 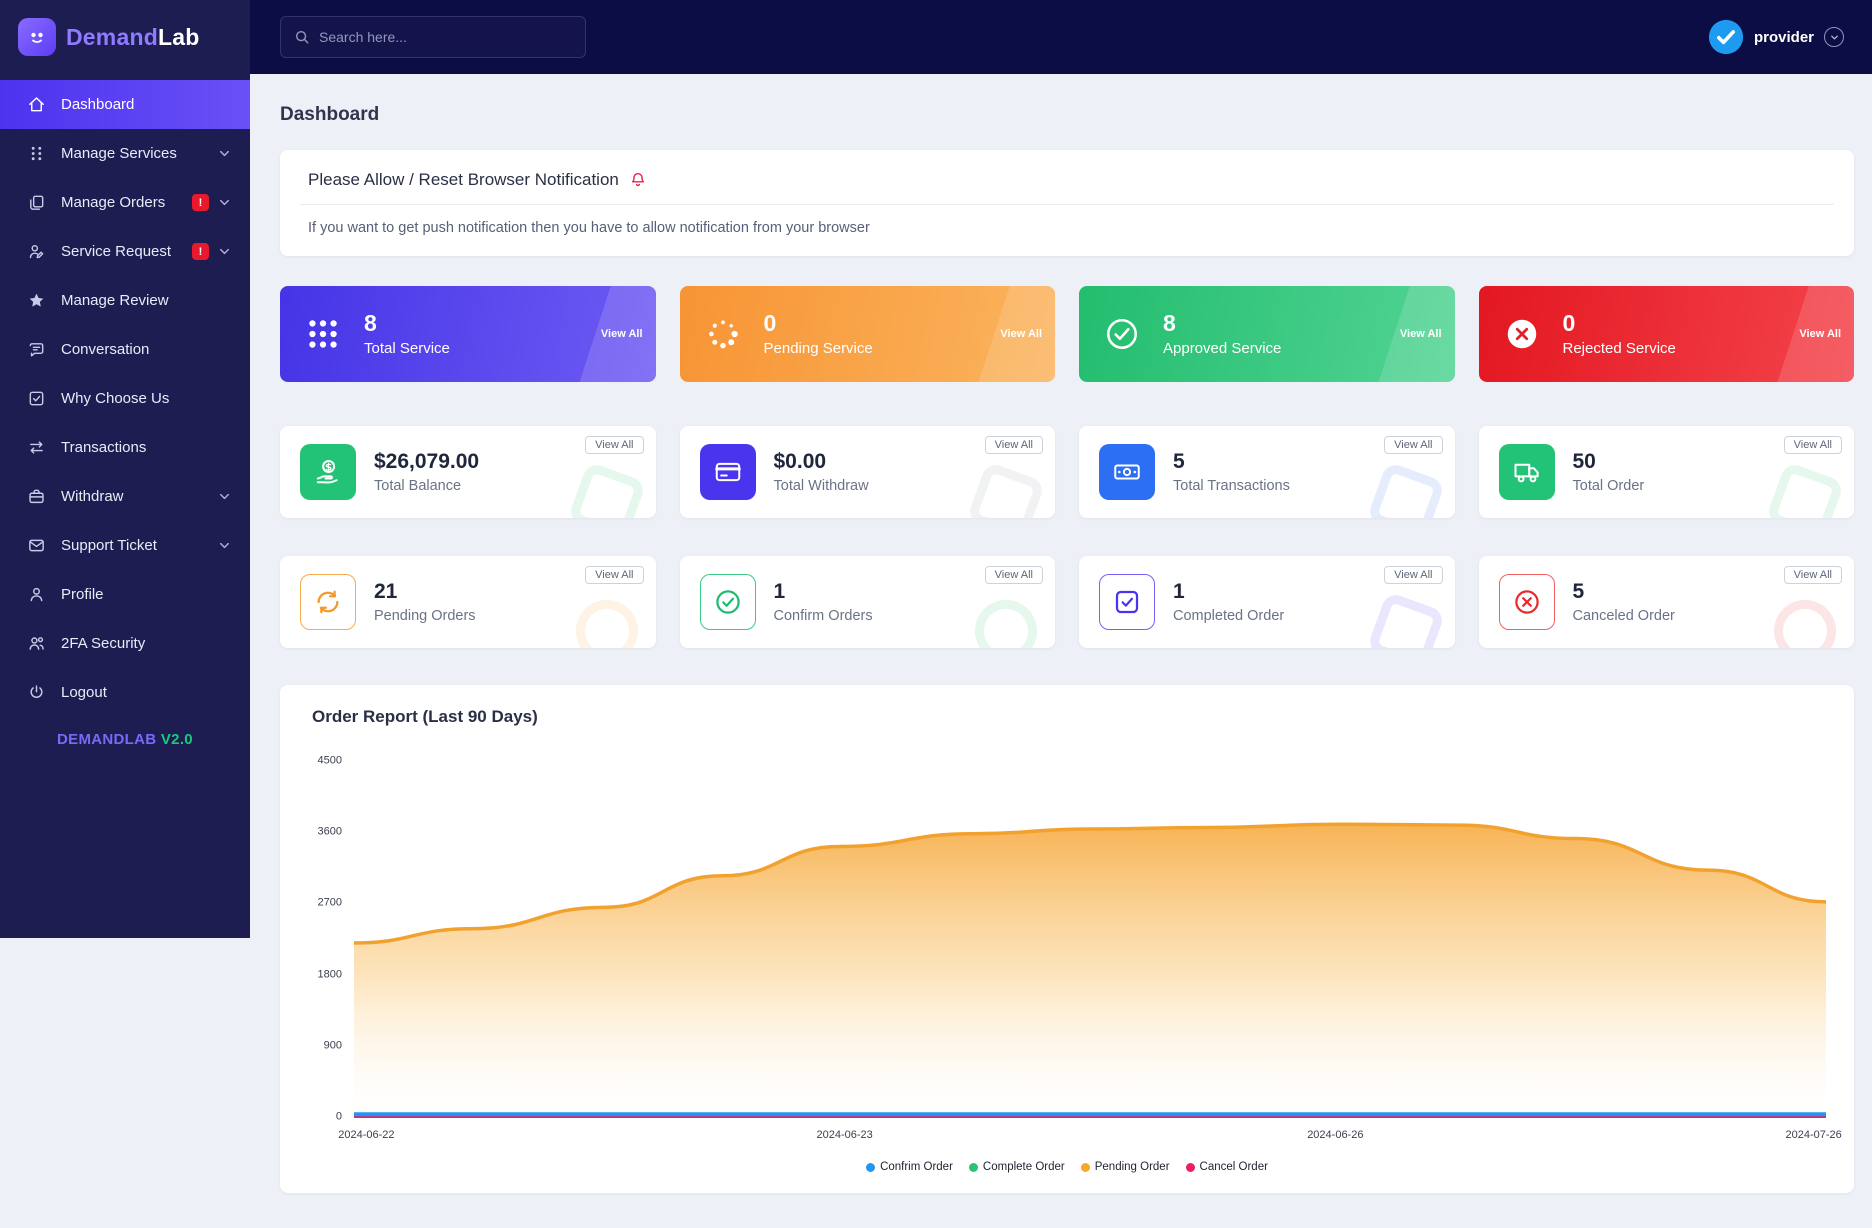 I want to click on card-completed-order: 1 Completed Order View All, so click(x=1267, y=602).